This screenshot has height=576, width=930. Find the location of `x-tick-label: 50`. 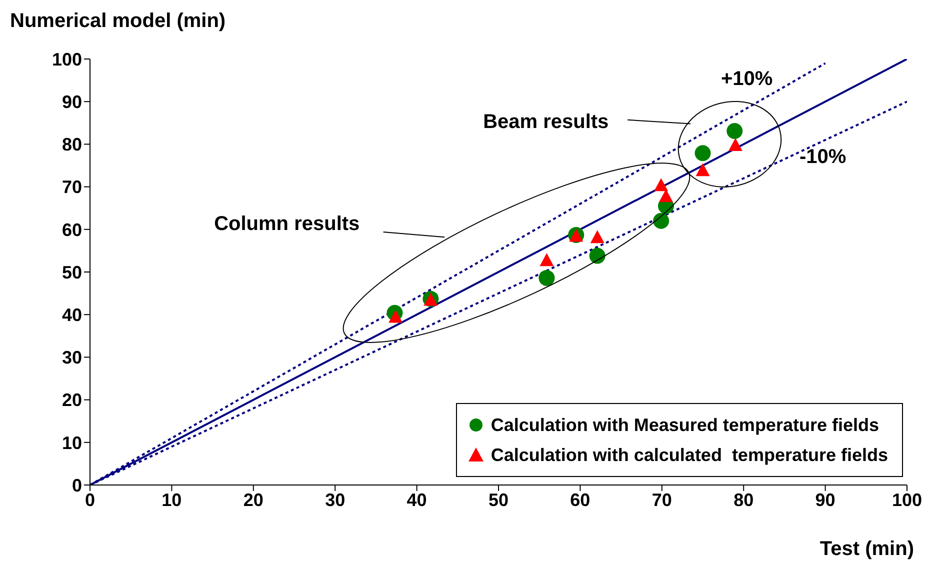

x-tick-label: 50 is located at coordinates (498, 500).